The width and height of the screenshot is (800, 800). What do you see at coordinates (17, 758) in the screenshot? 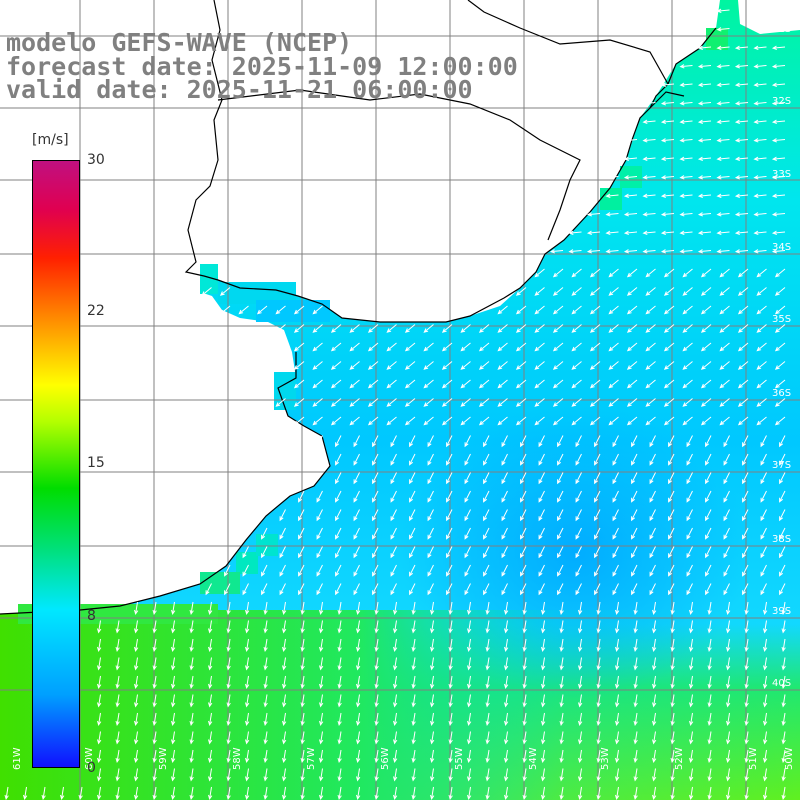
I see `lon-label: 61W` at bounding box center [17, 758].